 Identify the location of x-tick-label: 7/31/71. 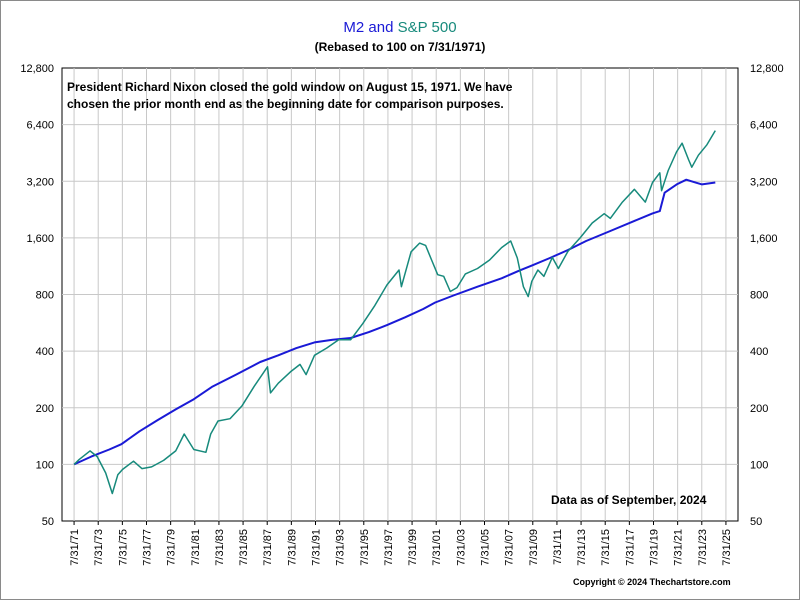
(75, 547).